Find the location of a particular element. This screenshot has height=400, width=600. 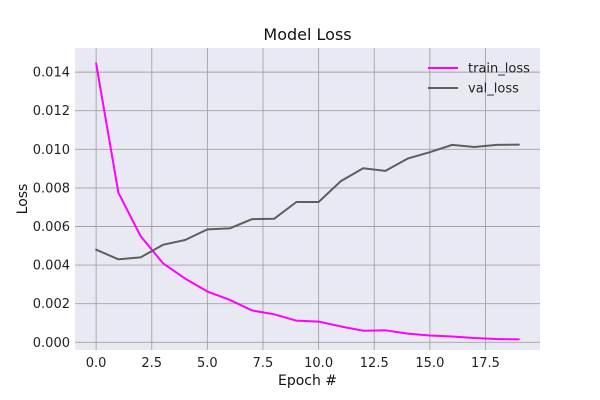

x-tick-label: 17.5 is located at coordinates (485, 363).